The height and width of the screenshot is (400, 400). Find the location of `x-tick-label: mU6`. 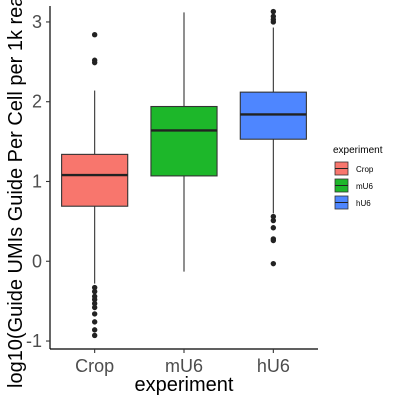

x-tick-label: mU6 is located at coordinates (184, 366).